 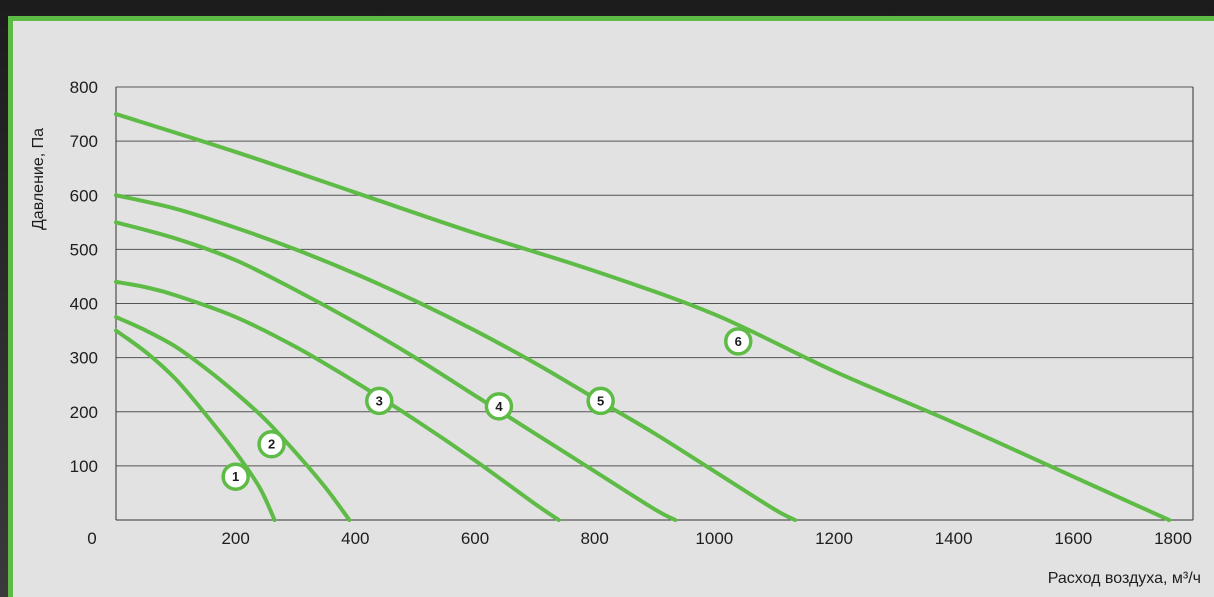 I want to click on y-tick-label: 300, so click(x=84, y=358).